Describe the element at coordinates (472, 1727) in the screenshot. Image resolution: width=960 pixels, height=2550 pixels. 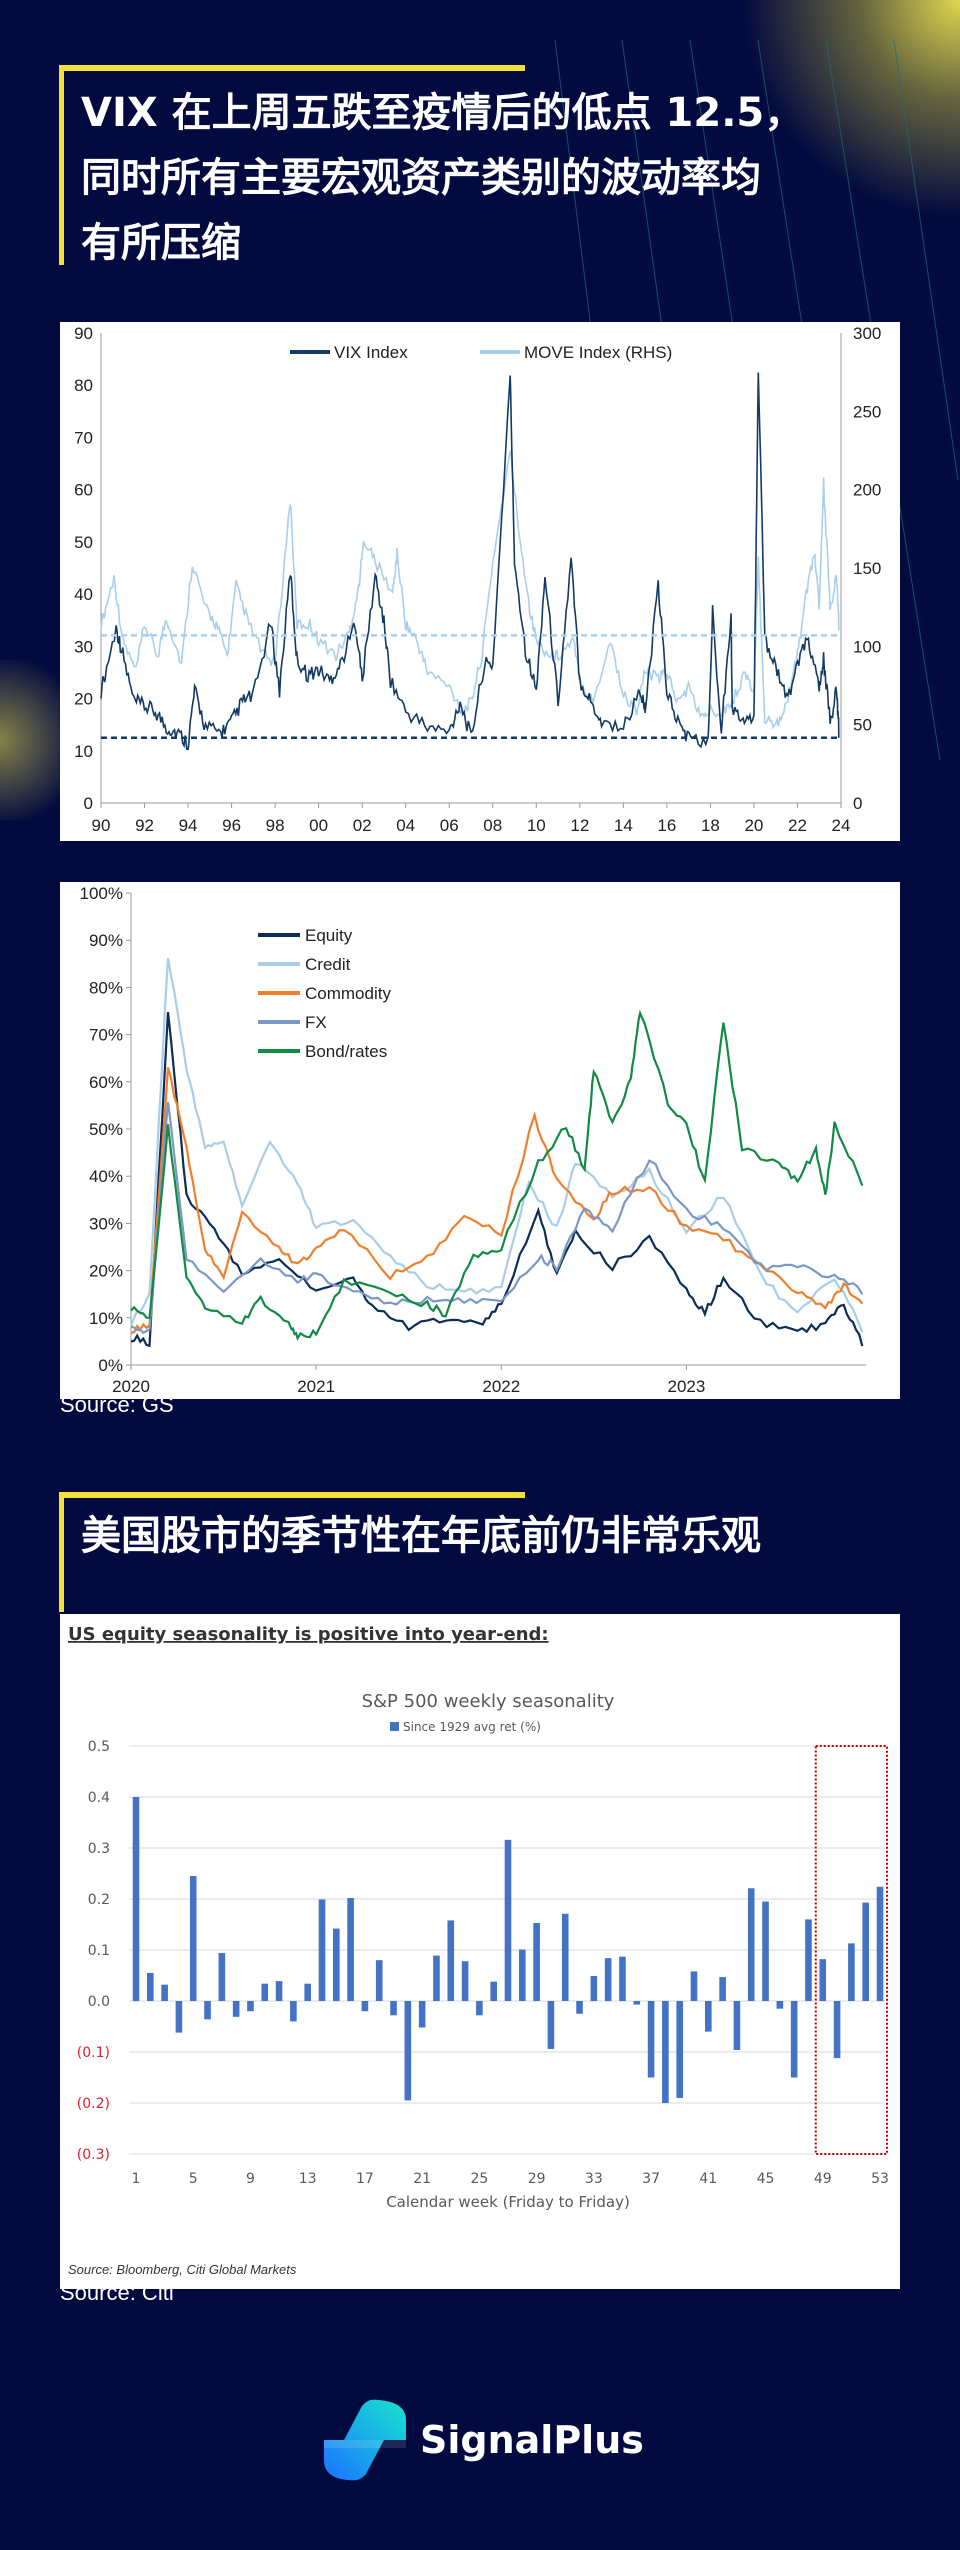
I see `legend-label: Since 1929 avg ret (%)` at that location.